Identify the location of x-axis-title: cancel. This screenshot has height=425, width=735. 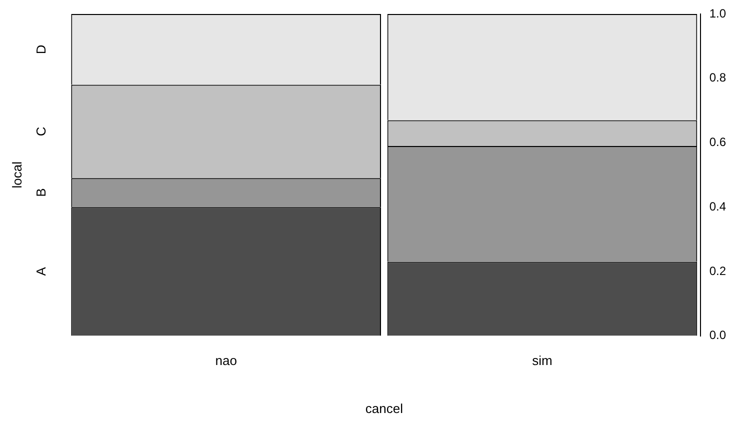
(384, 408).